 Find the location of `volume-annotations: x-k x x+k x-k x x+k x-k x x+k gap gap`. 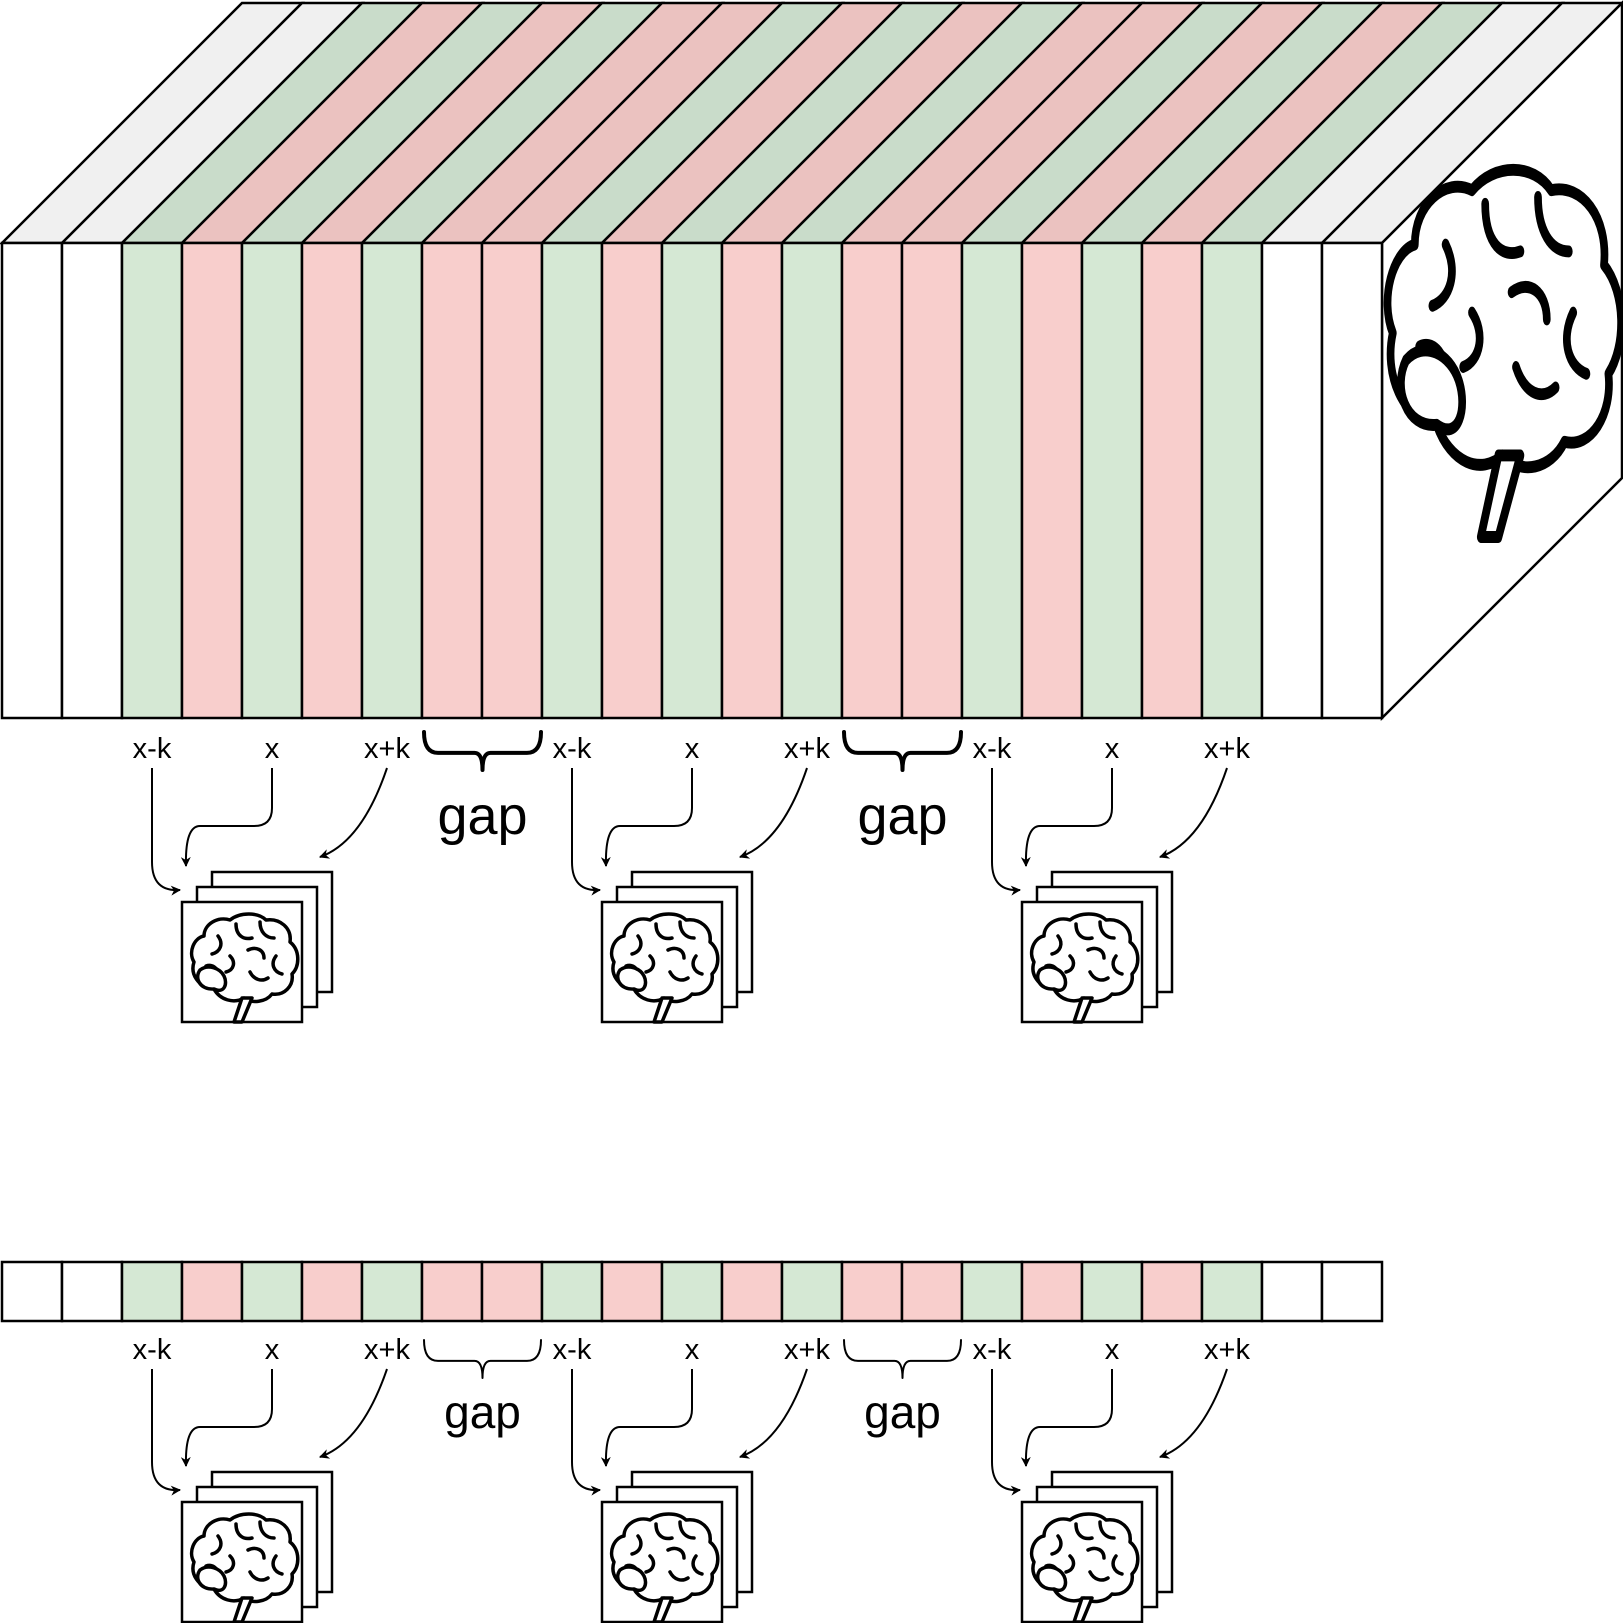

volume-annotations: x-k x x+k x-k x x+k x-k x x+k gap gap is located at coordinates (691, 877).